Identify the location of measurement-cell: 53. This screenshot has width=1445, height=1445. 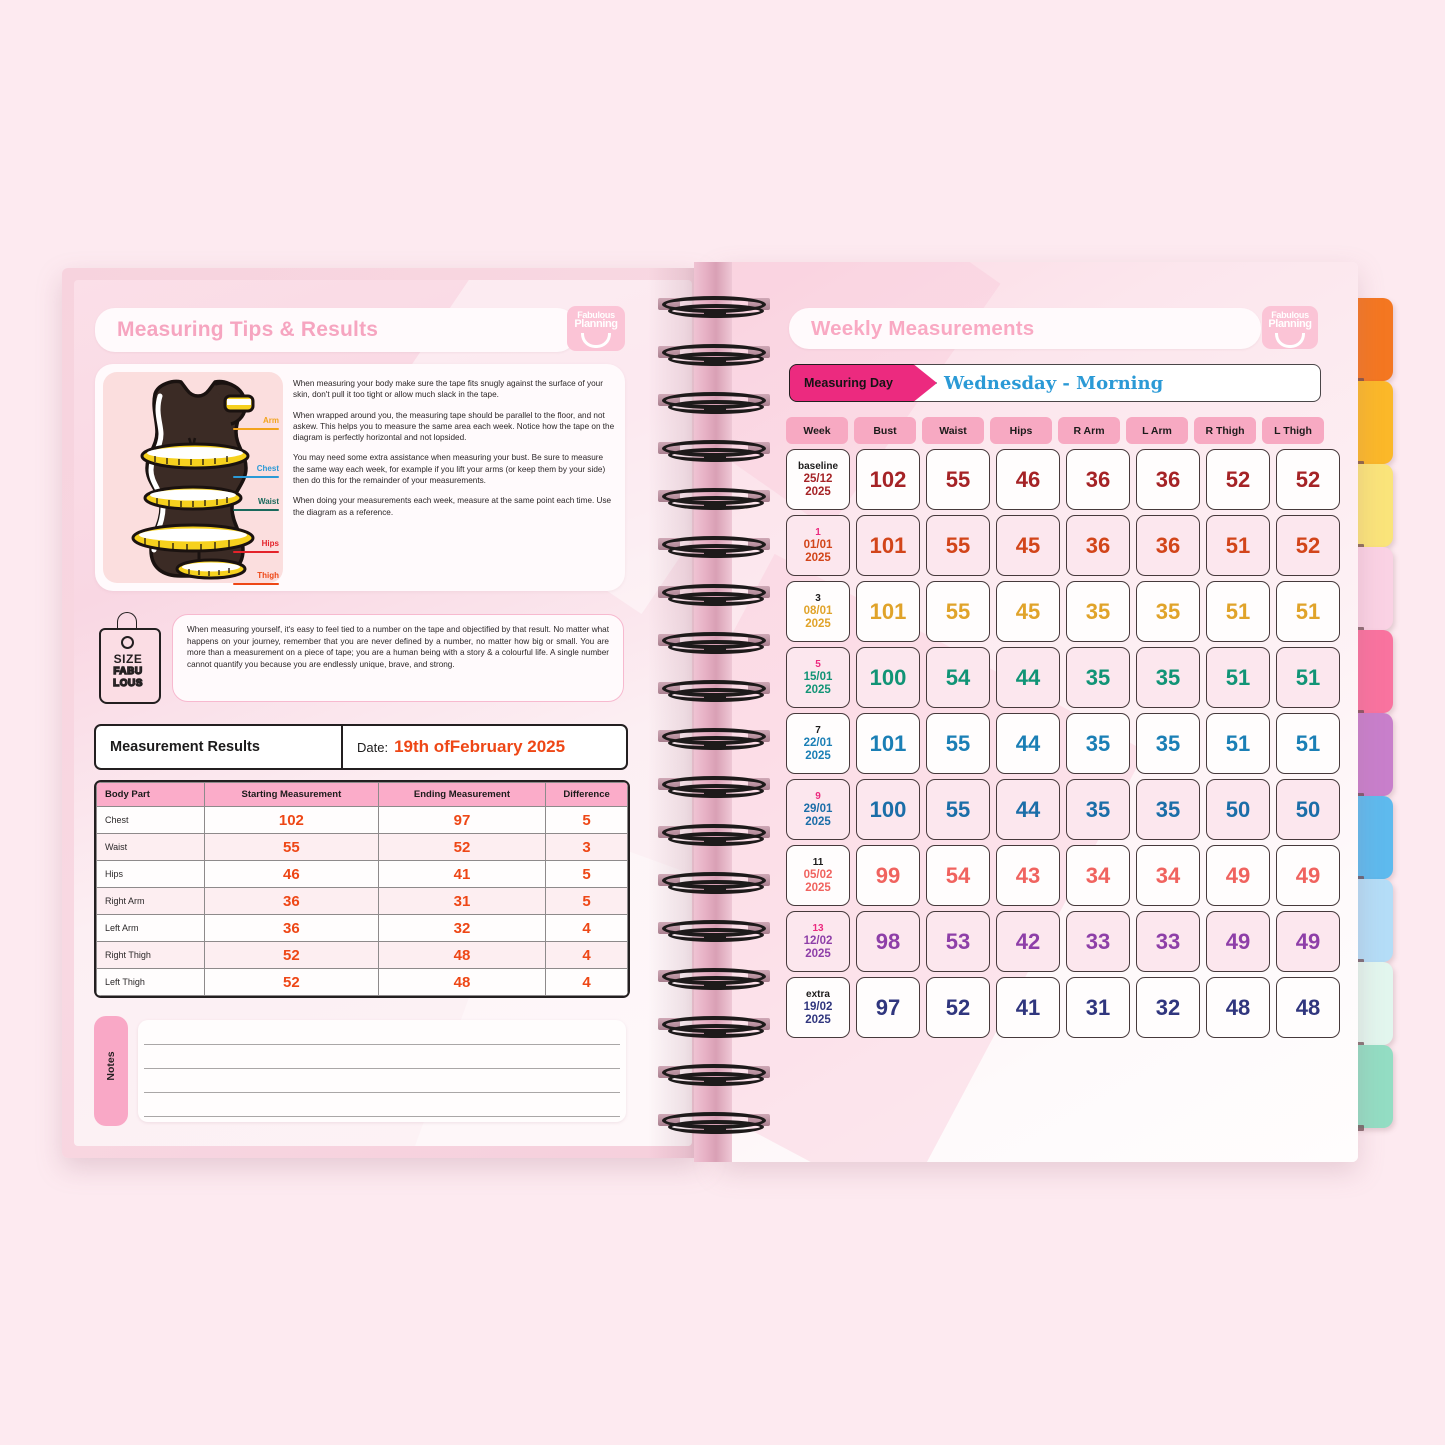
(958, 941).